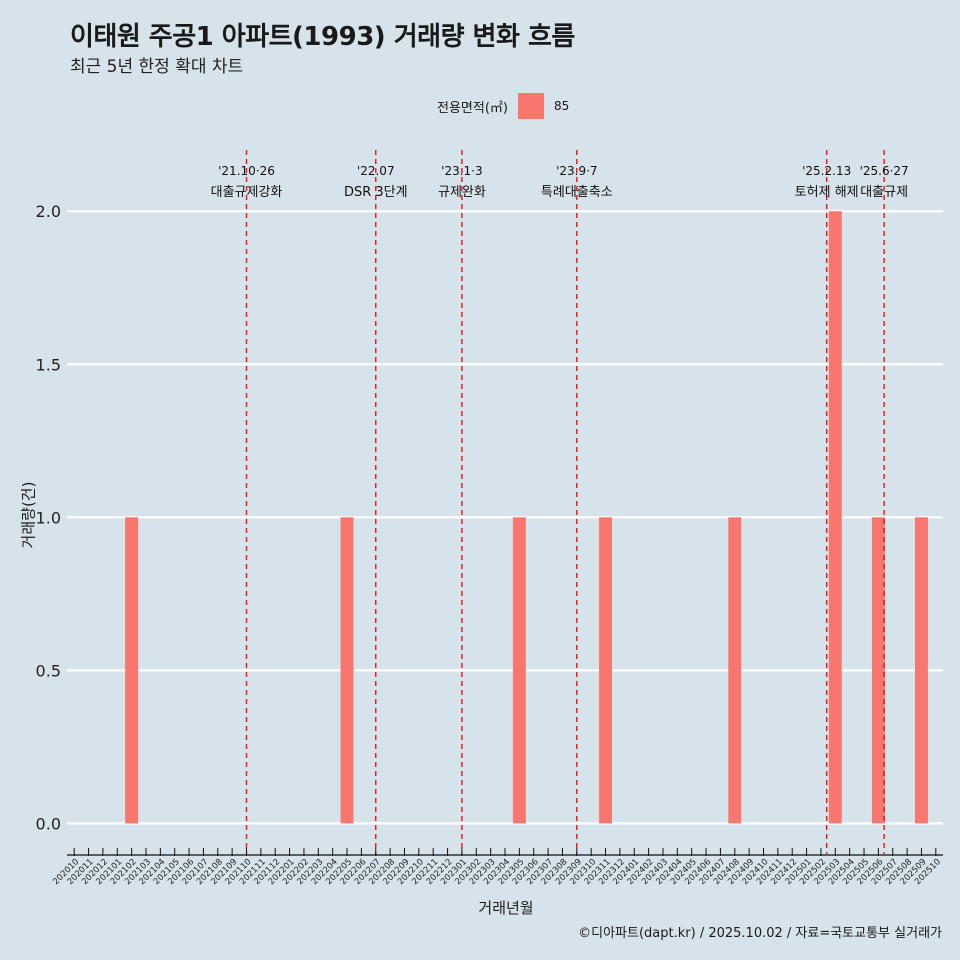  I want to click on event-label: 대출규제, so click(884, 192).